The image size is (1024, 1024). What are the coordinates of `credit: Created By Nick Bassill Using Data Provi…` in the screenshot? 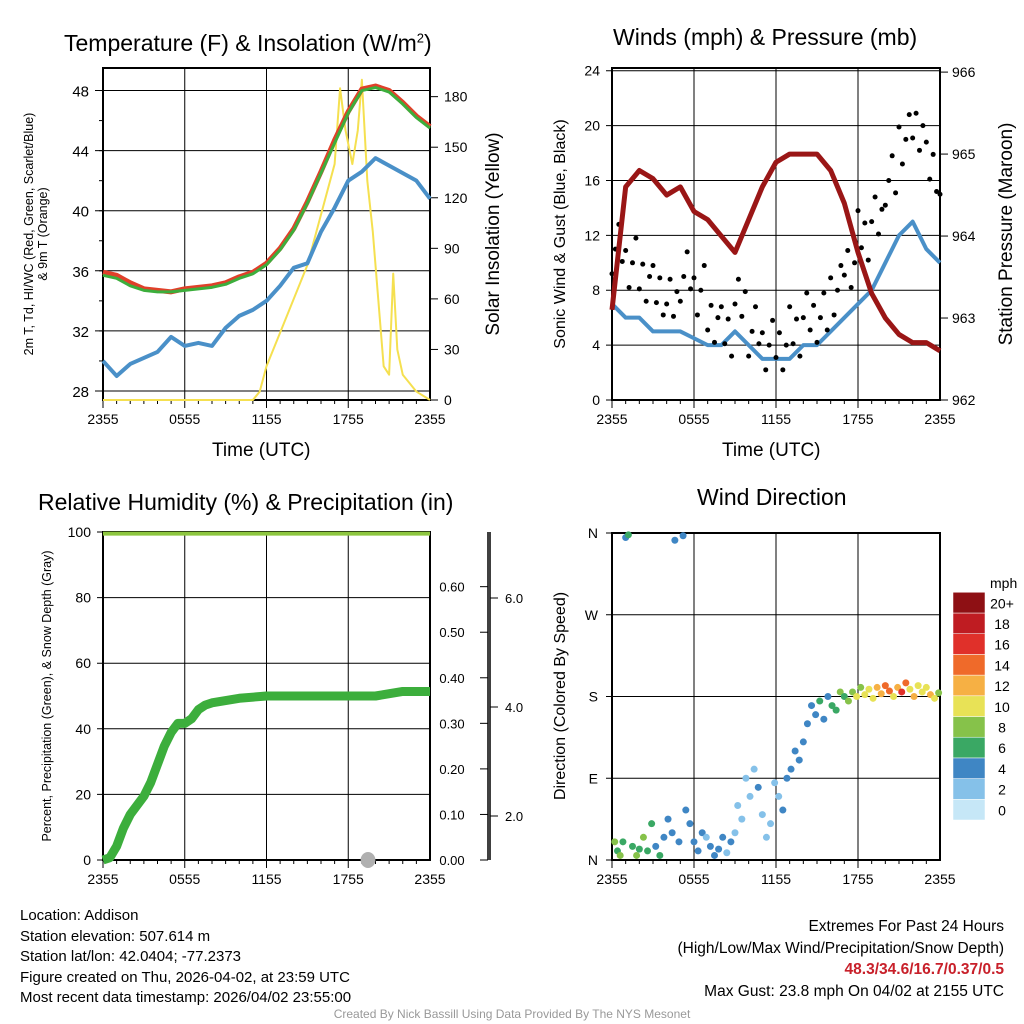 It's located at (512, 1014).